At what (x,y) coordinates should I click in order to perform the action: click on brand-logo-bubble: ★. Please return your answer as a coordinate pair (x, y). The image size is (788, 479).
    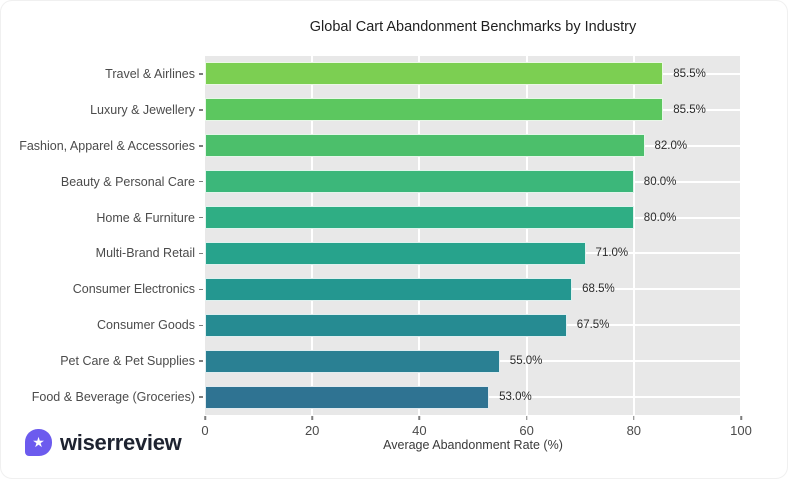
    Looking at the image, I should click on (38, 442).